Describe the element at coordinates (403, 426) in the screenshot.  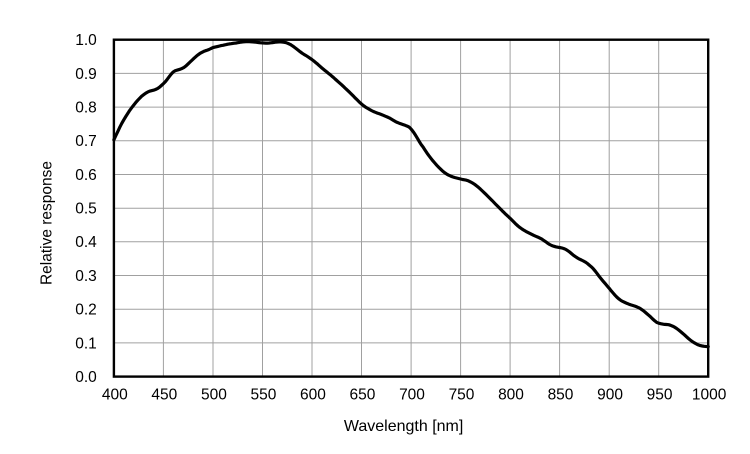
I see `svg-text: Wavelength [nm]` at that location.